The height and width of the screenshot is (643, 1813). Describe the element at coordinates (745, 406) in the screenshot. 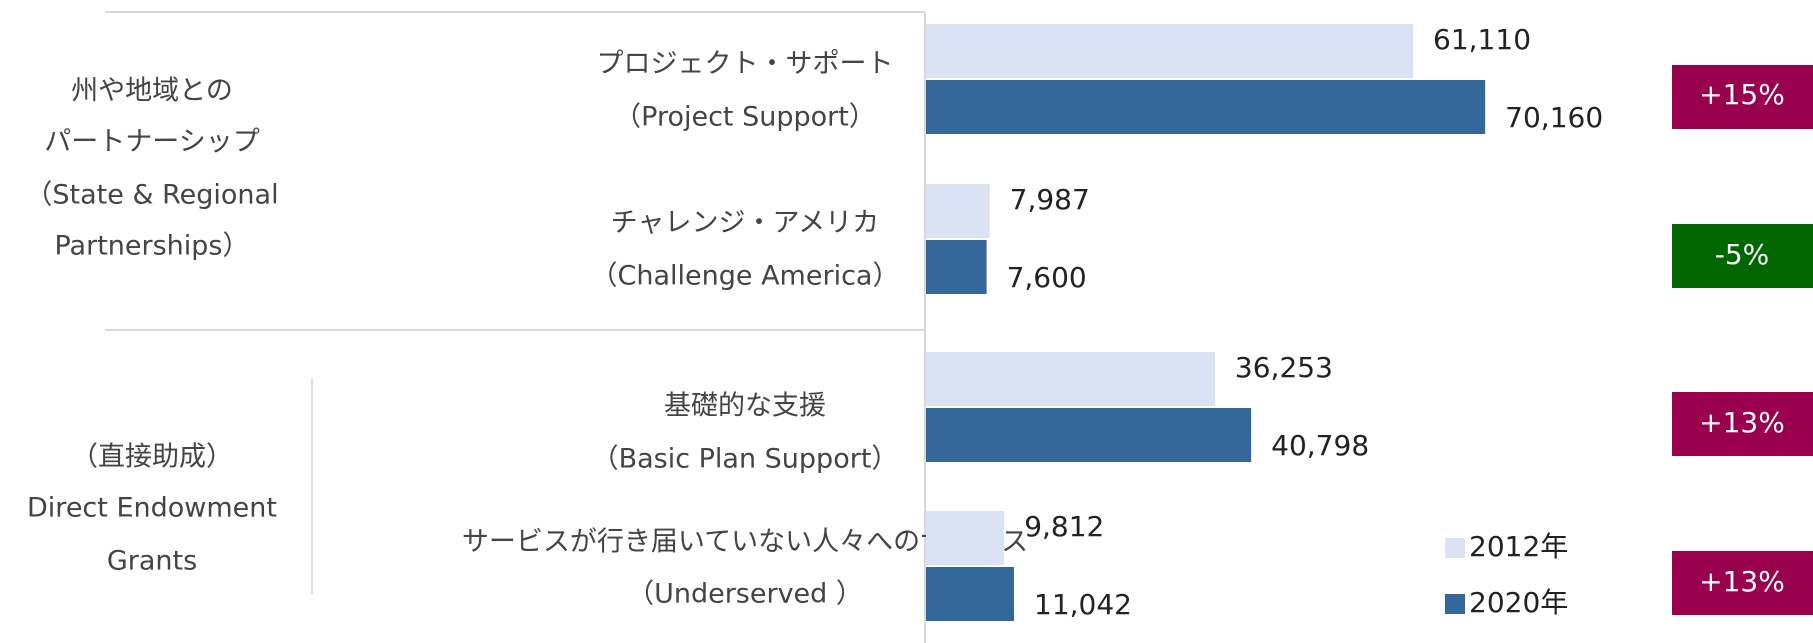

I see `category-label: 基礎的な支援` at that location.